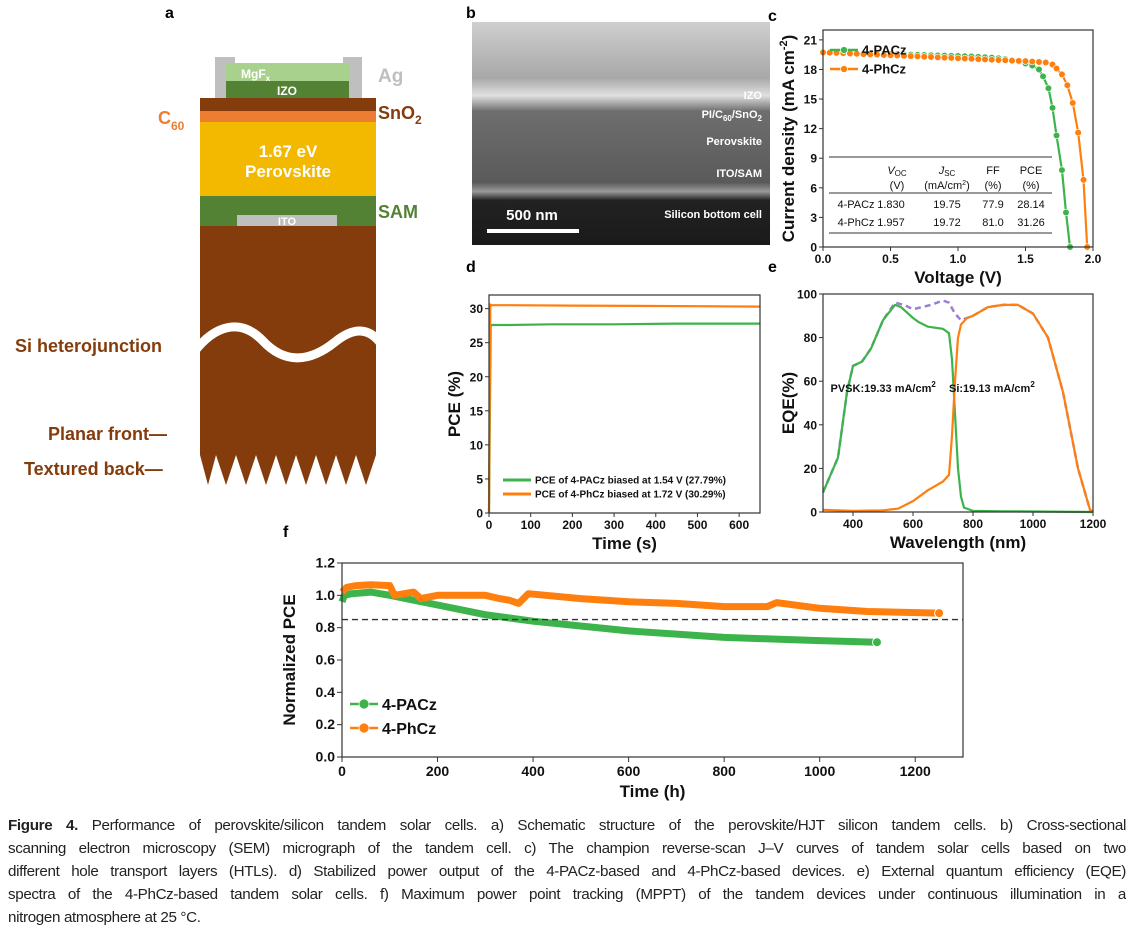  I want to click on x-tick-label: 1.5, so click(1025, 259).